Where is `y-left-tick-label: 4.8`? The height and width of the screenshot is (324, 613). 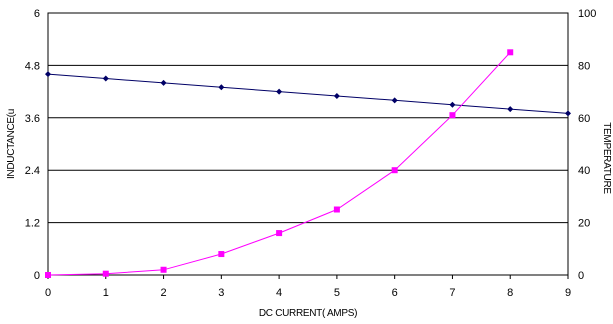 y-left-tick-label: 4.8 is located at coordinates (32, 66).